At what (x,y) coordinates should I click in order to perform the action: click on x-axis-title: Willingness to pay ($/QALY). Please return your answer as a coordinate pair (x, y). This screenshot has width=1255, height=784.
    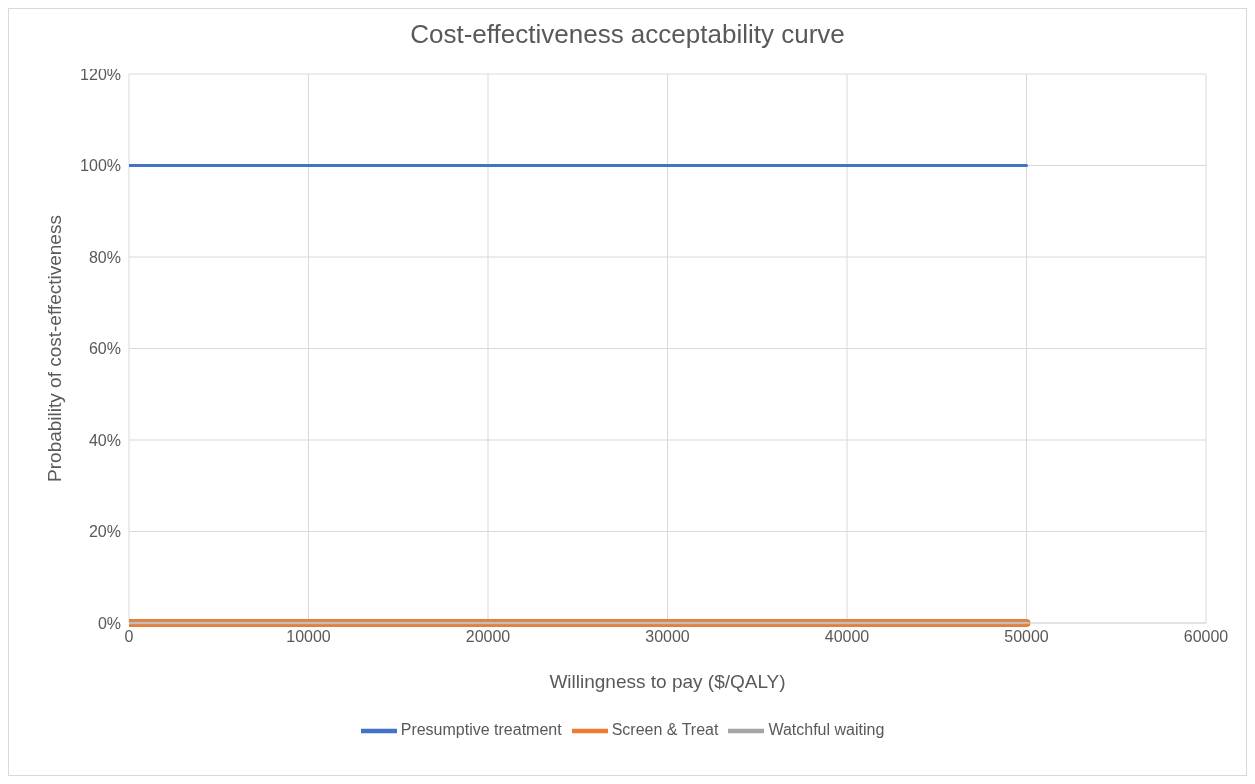
    Looking at the image, I should click on (667, 681).